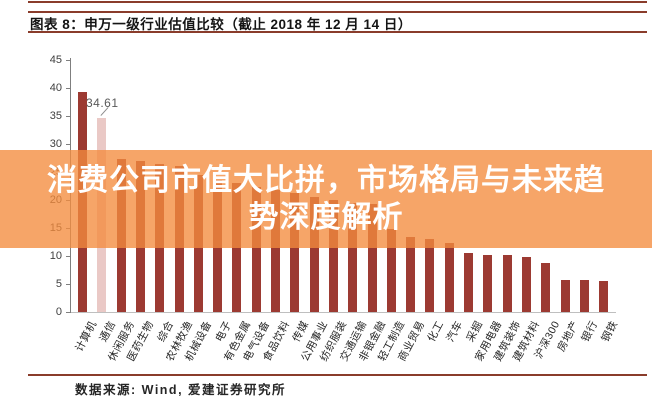 The image size is (652, 400). I want to click on y-tick-label-5: 5, so click(58, 284).